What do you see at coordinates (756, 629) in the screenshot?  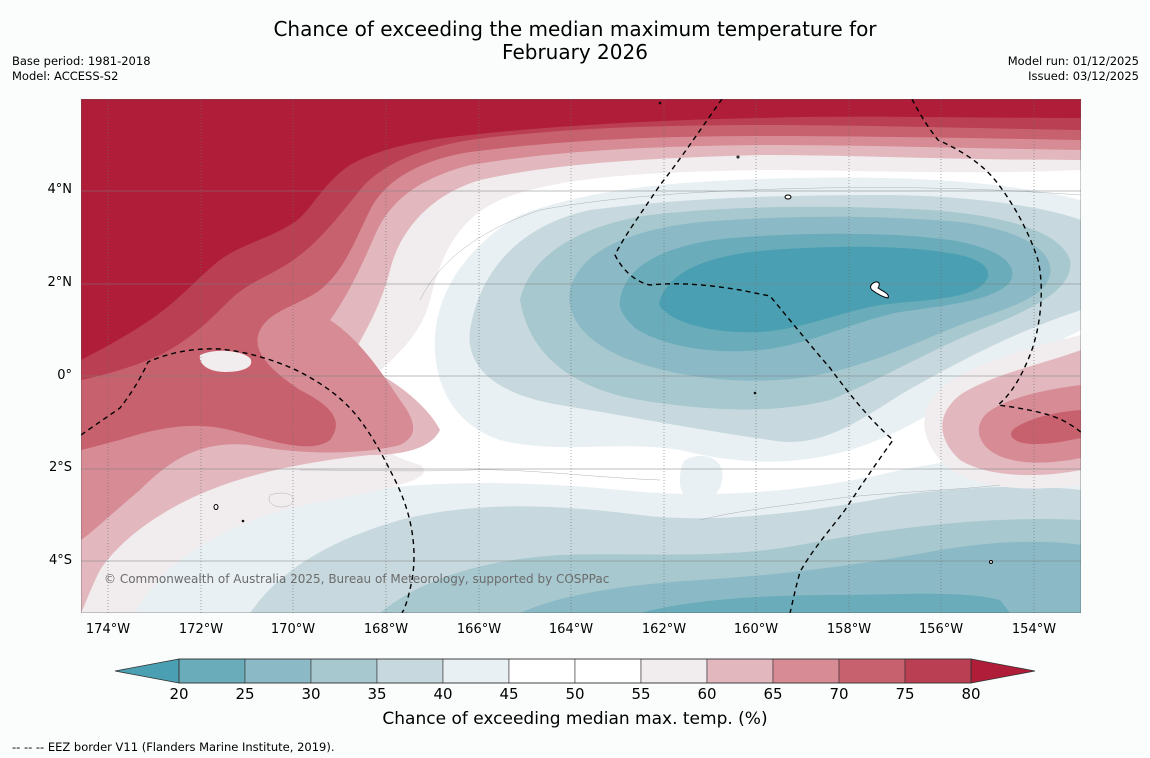 I see `lon-label-160w: 160°W` at bounding box center [756, 629].